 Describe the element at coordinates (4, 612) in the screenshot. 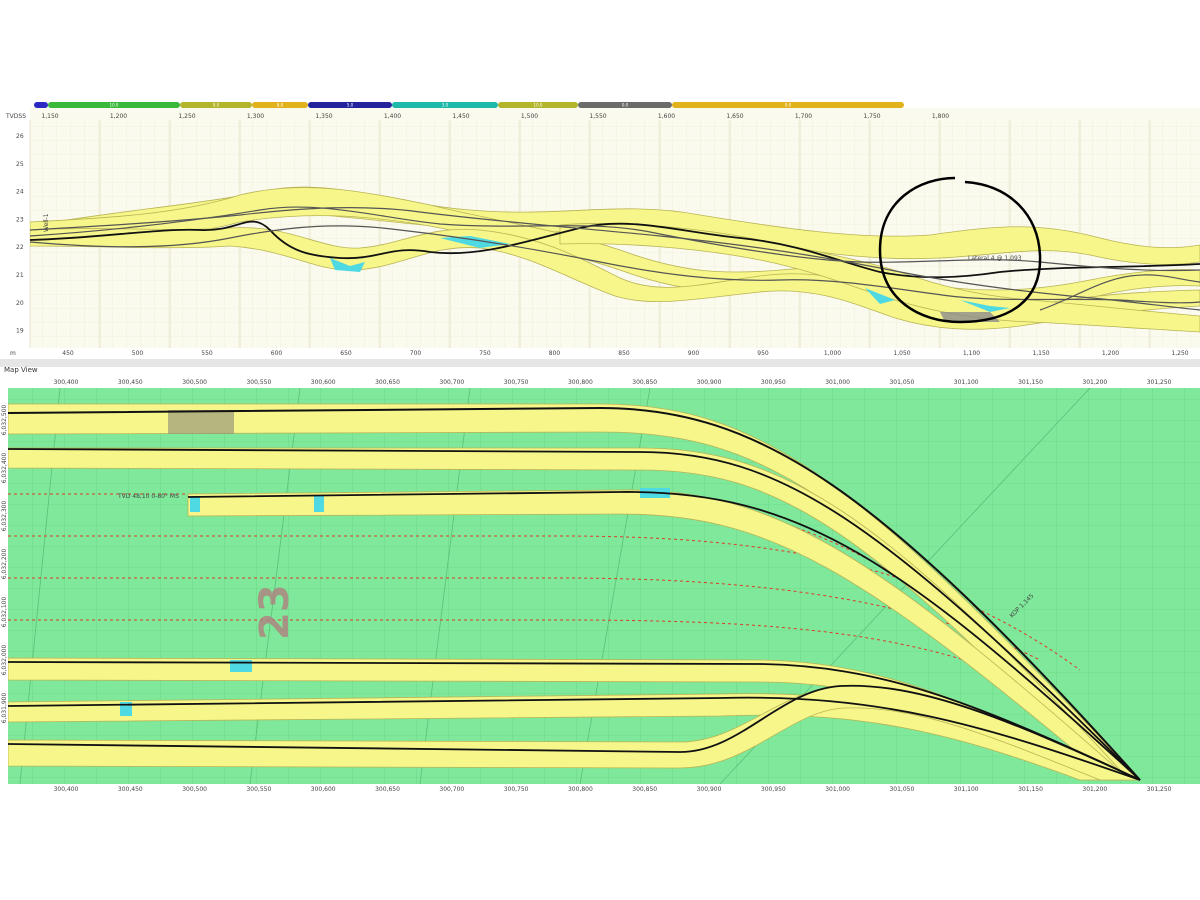

I see `map-y-tick: 6,032,100` at that location.